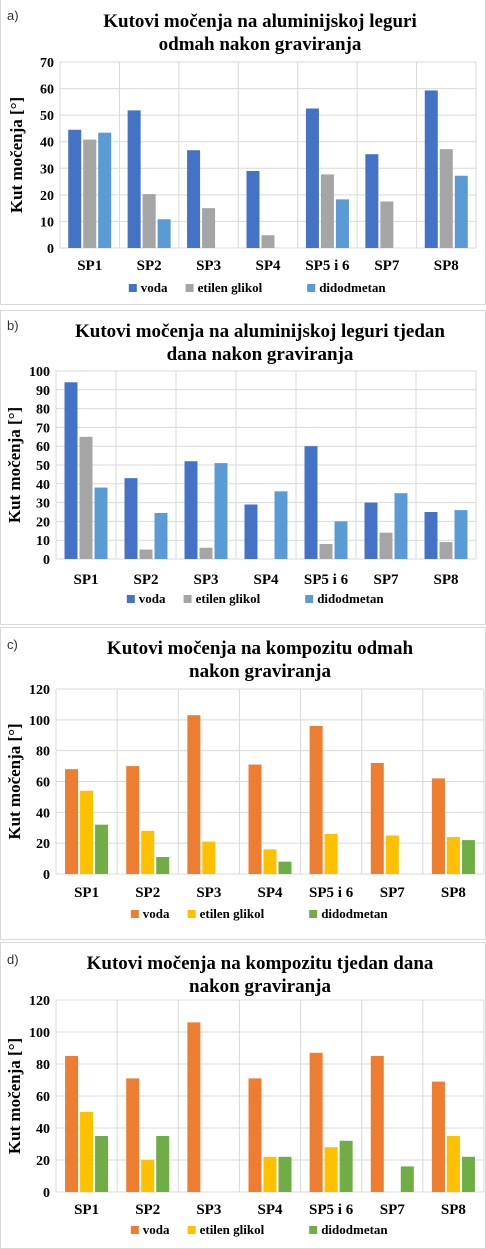 The height and width of the screenshot is (1249, 486). What do you see at coordinates (43, 541) in the screenshot?
I see `y-tick-label: 10` at bounding box center [43, 541].